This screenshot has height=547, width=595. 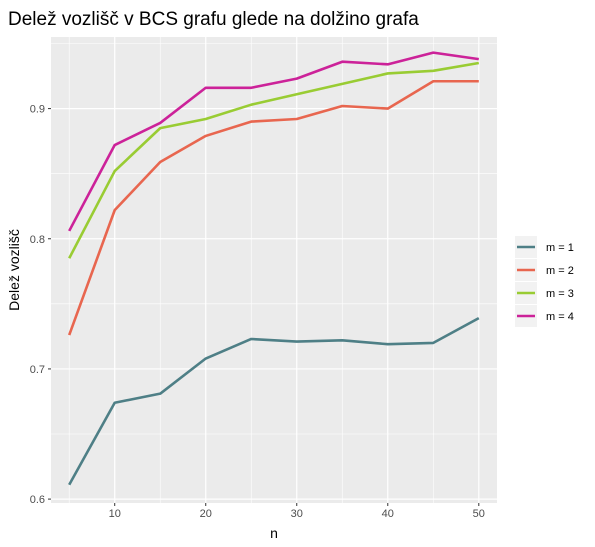 What do you see at coordinates (479, 514) in the screenshot?
I see `x-tick-label: 50` at bounding box center [479, 514].